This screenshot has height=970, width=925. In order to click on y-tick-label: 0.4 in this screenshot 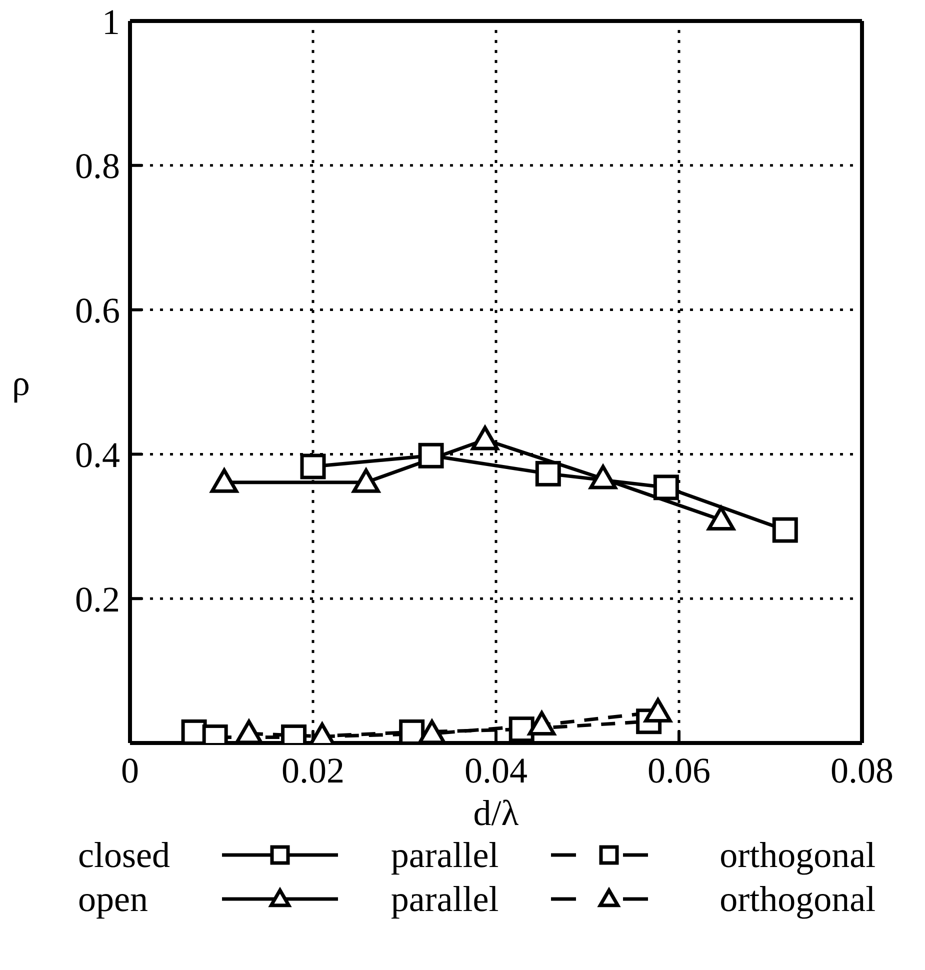, I will do `click(97, 454)`.